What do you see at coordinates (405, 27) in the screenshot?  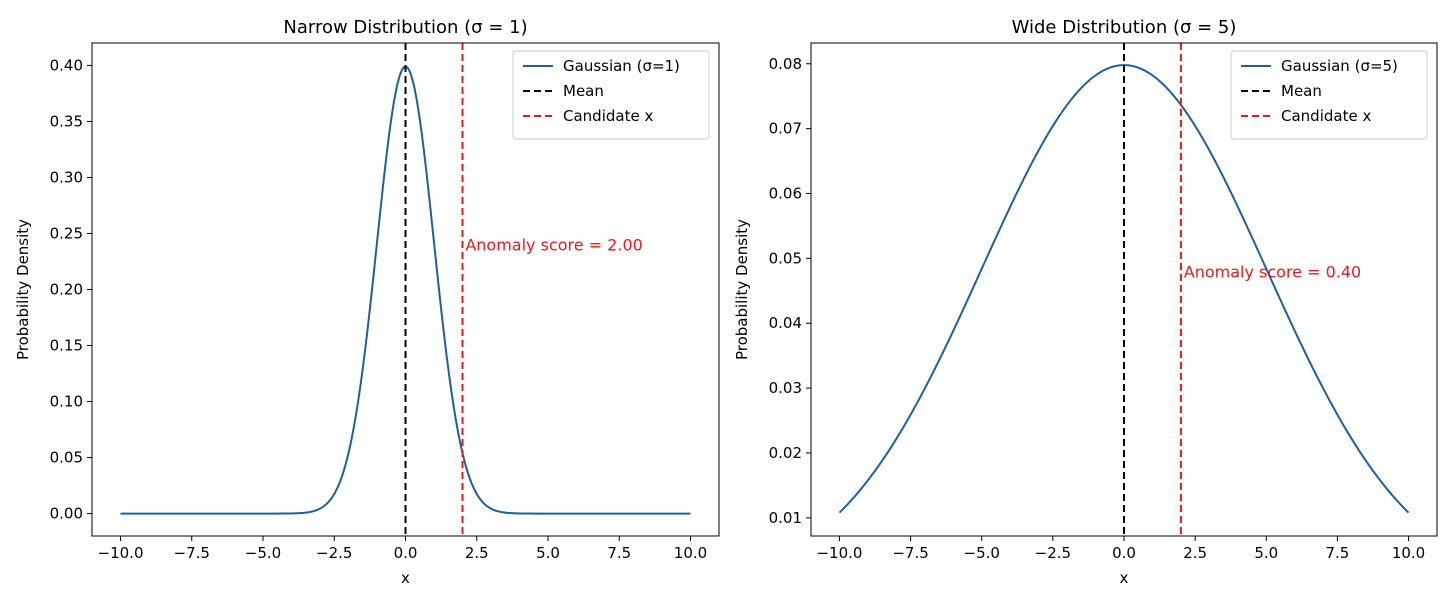 I see `chart-title: Narrow Distribution (σ = 1)` at bounding box center [405, 27].